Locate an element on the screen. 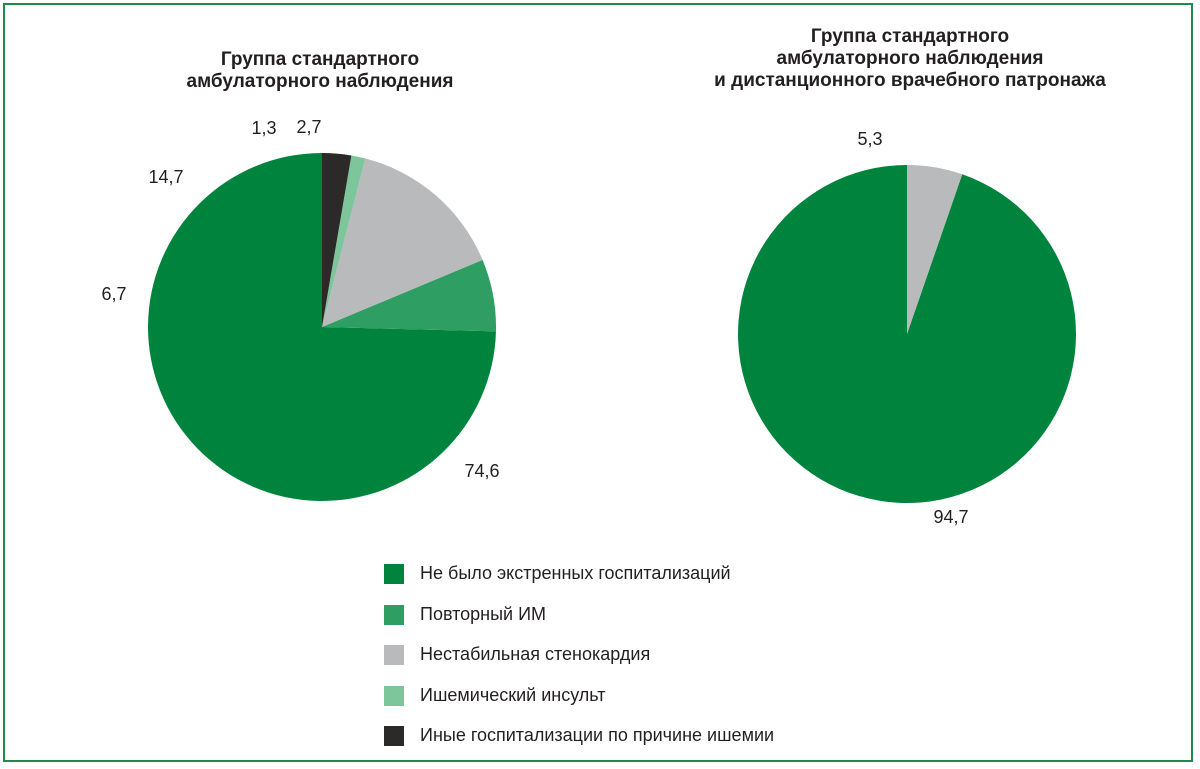  legend-label: Иные госпитализации по причине ишемии is located at coordinates (597, 735).